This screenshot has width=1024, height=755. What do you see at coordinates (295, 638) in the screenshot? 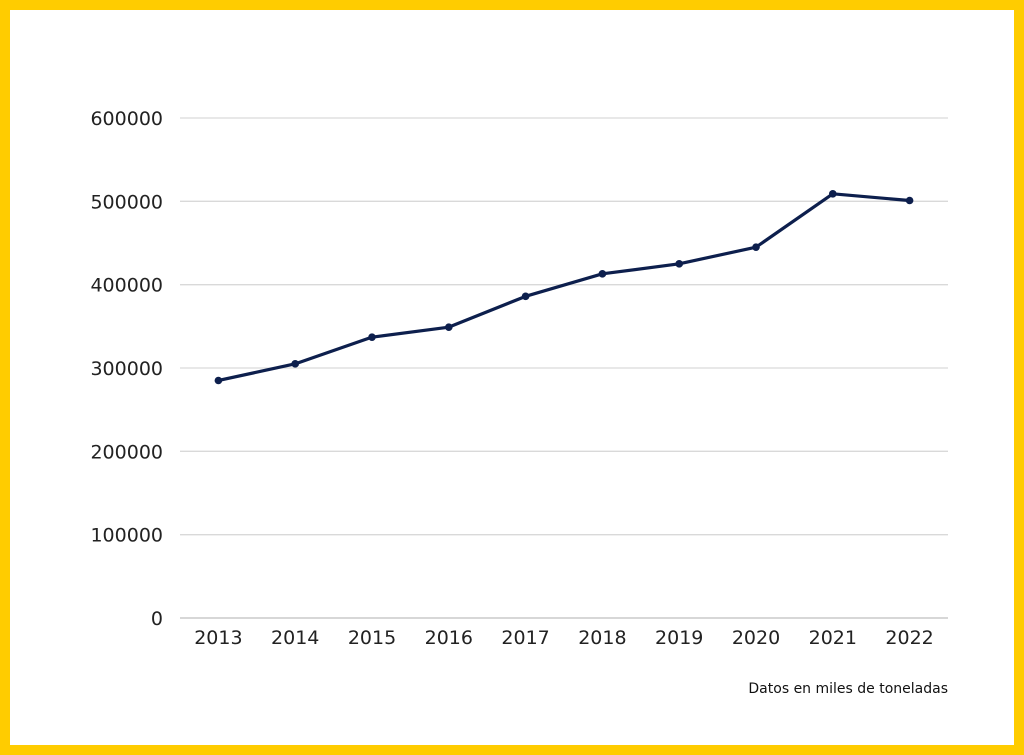
I see `x-tick-label: 2014` at bounding box center [295, 638].